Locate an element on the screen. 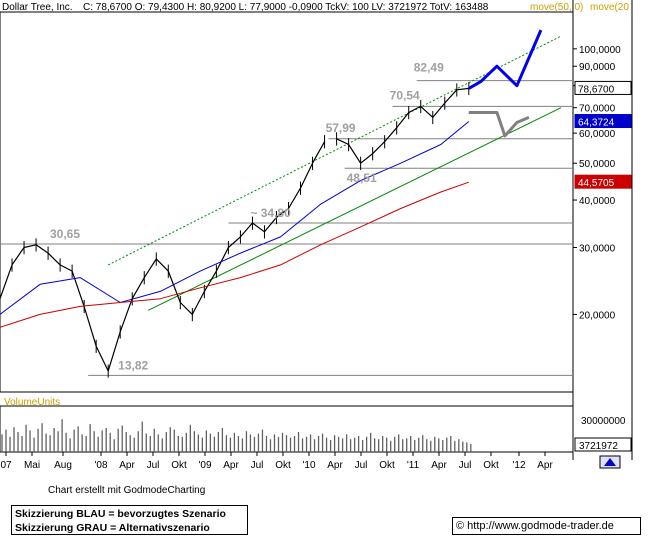  y-tick-label: 30,0000 is located at coordinates (597, 249).